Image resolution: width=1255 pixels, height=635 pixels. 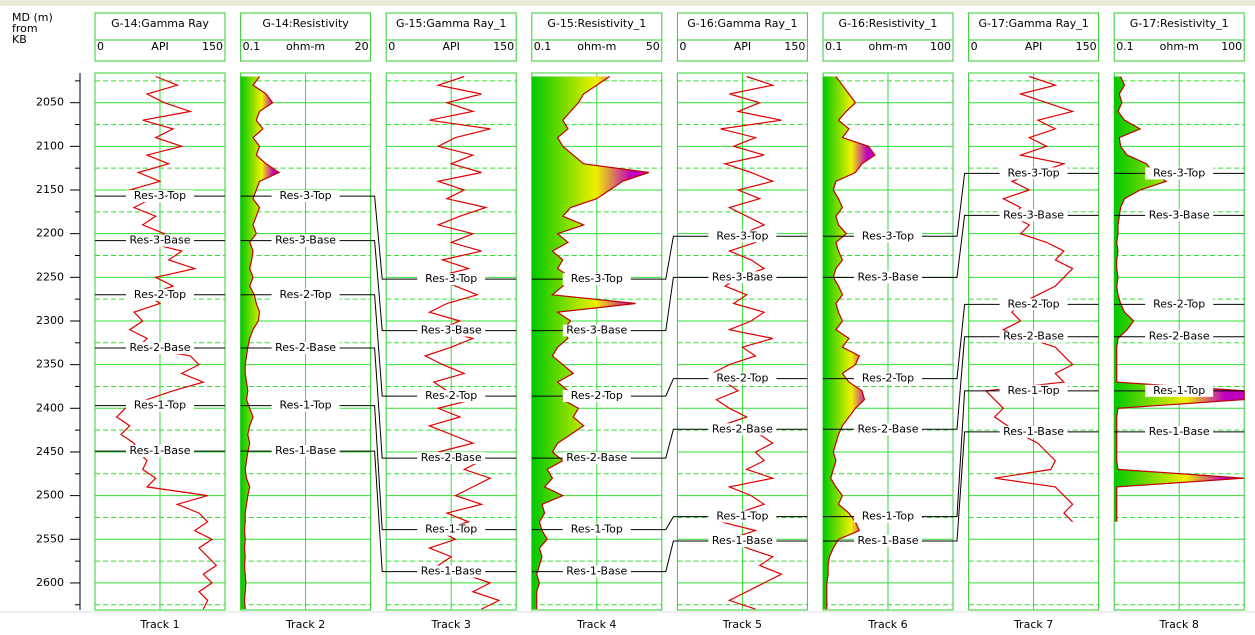 What do you see at coordinates (32, 17) in the screenshot?
I see `depth-axis-label: MD (m)` at bounding box center [32, 17].